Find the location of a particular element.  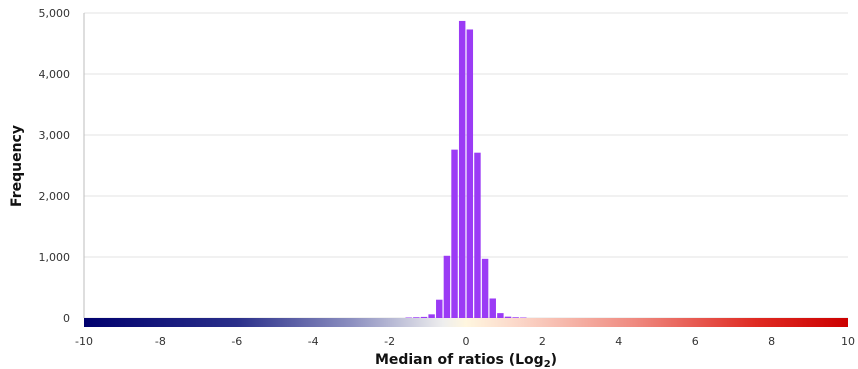

x-tick-label: -4 is located at coordinates (313, 341).